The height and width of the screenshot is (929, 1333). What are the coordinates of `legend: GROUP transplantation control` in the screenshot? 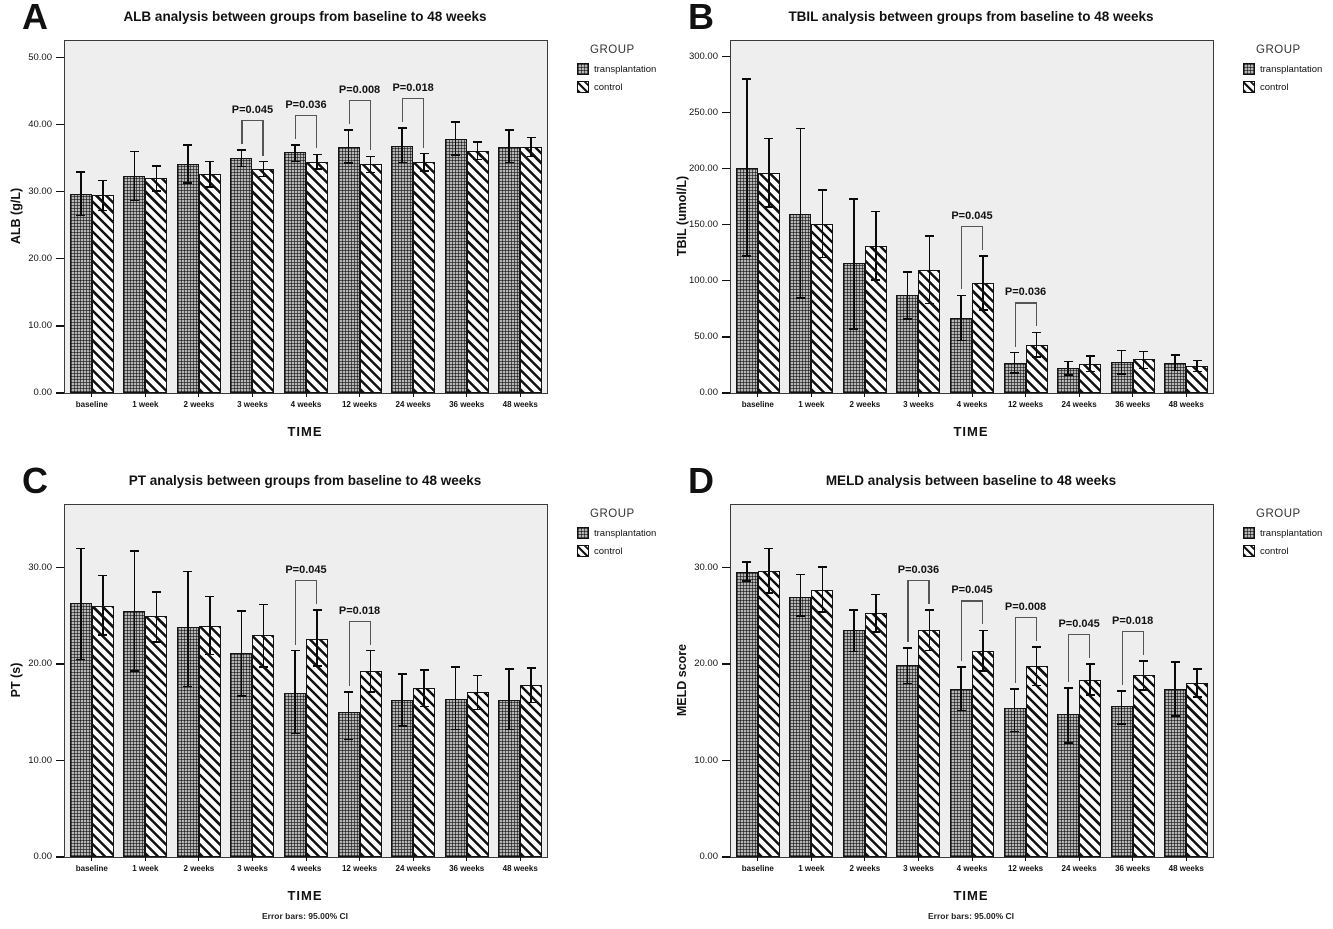 It's located at (1287, 71).